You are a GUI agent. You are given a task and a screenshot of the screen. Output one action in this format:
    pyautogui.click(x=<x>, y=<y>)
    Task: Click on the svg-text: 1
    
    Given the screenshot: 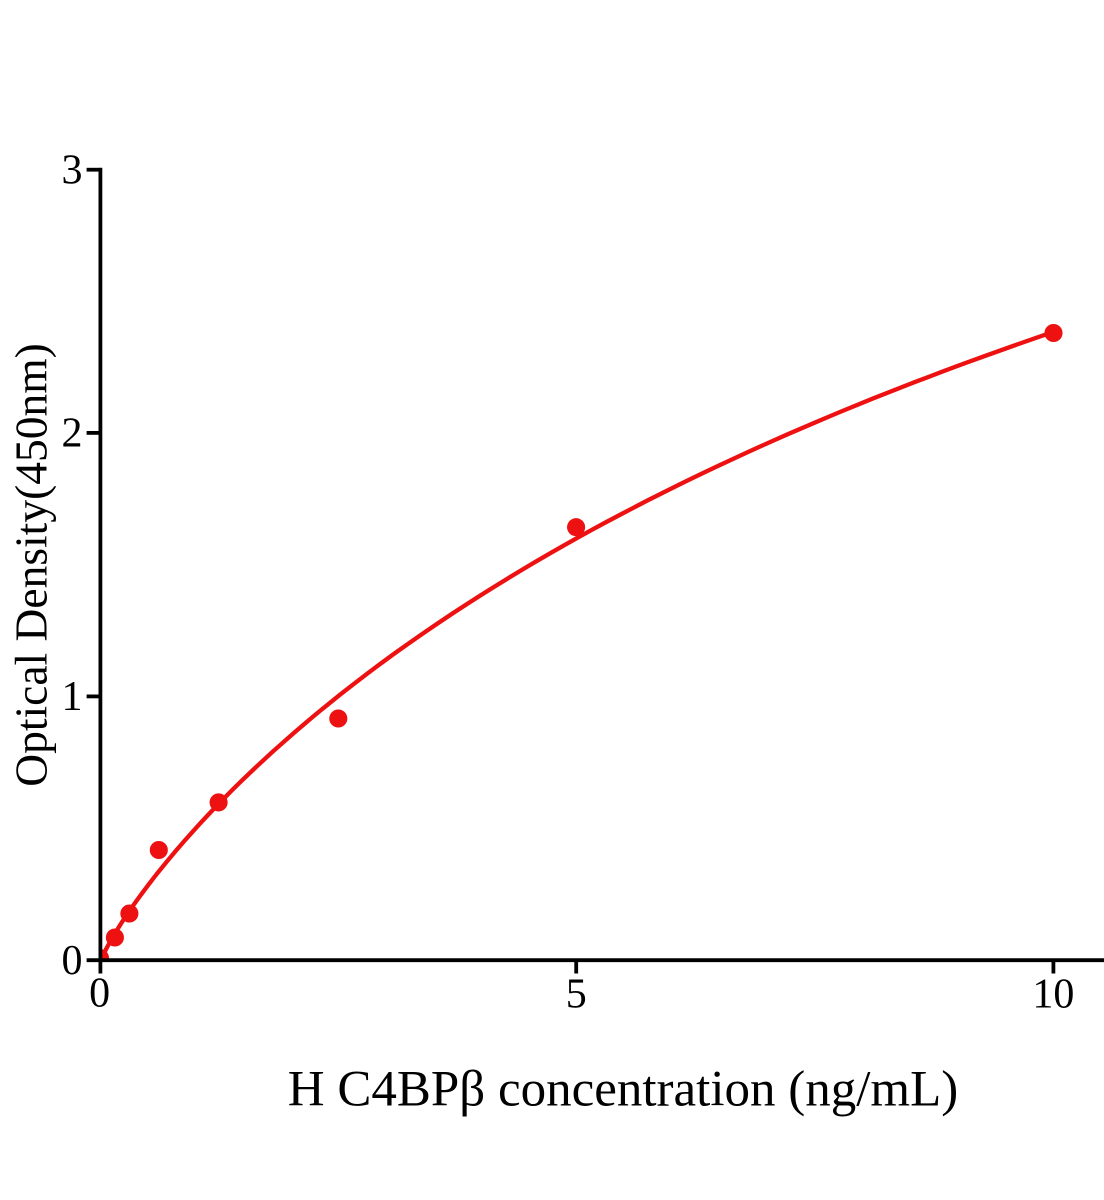 What is the action you would take?
    pyautogui.click(x=72, y=697)
    